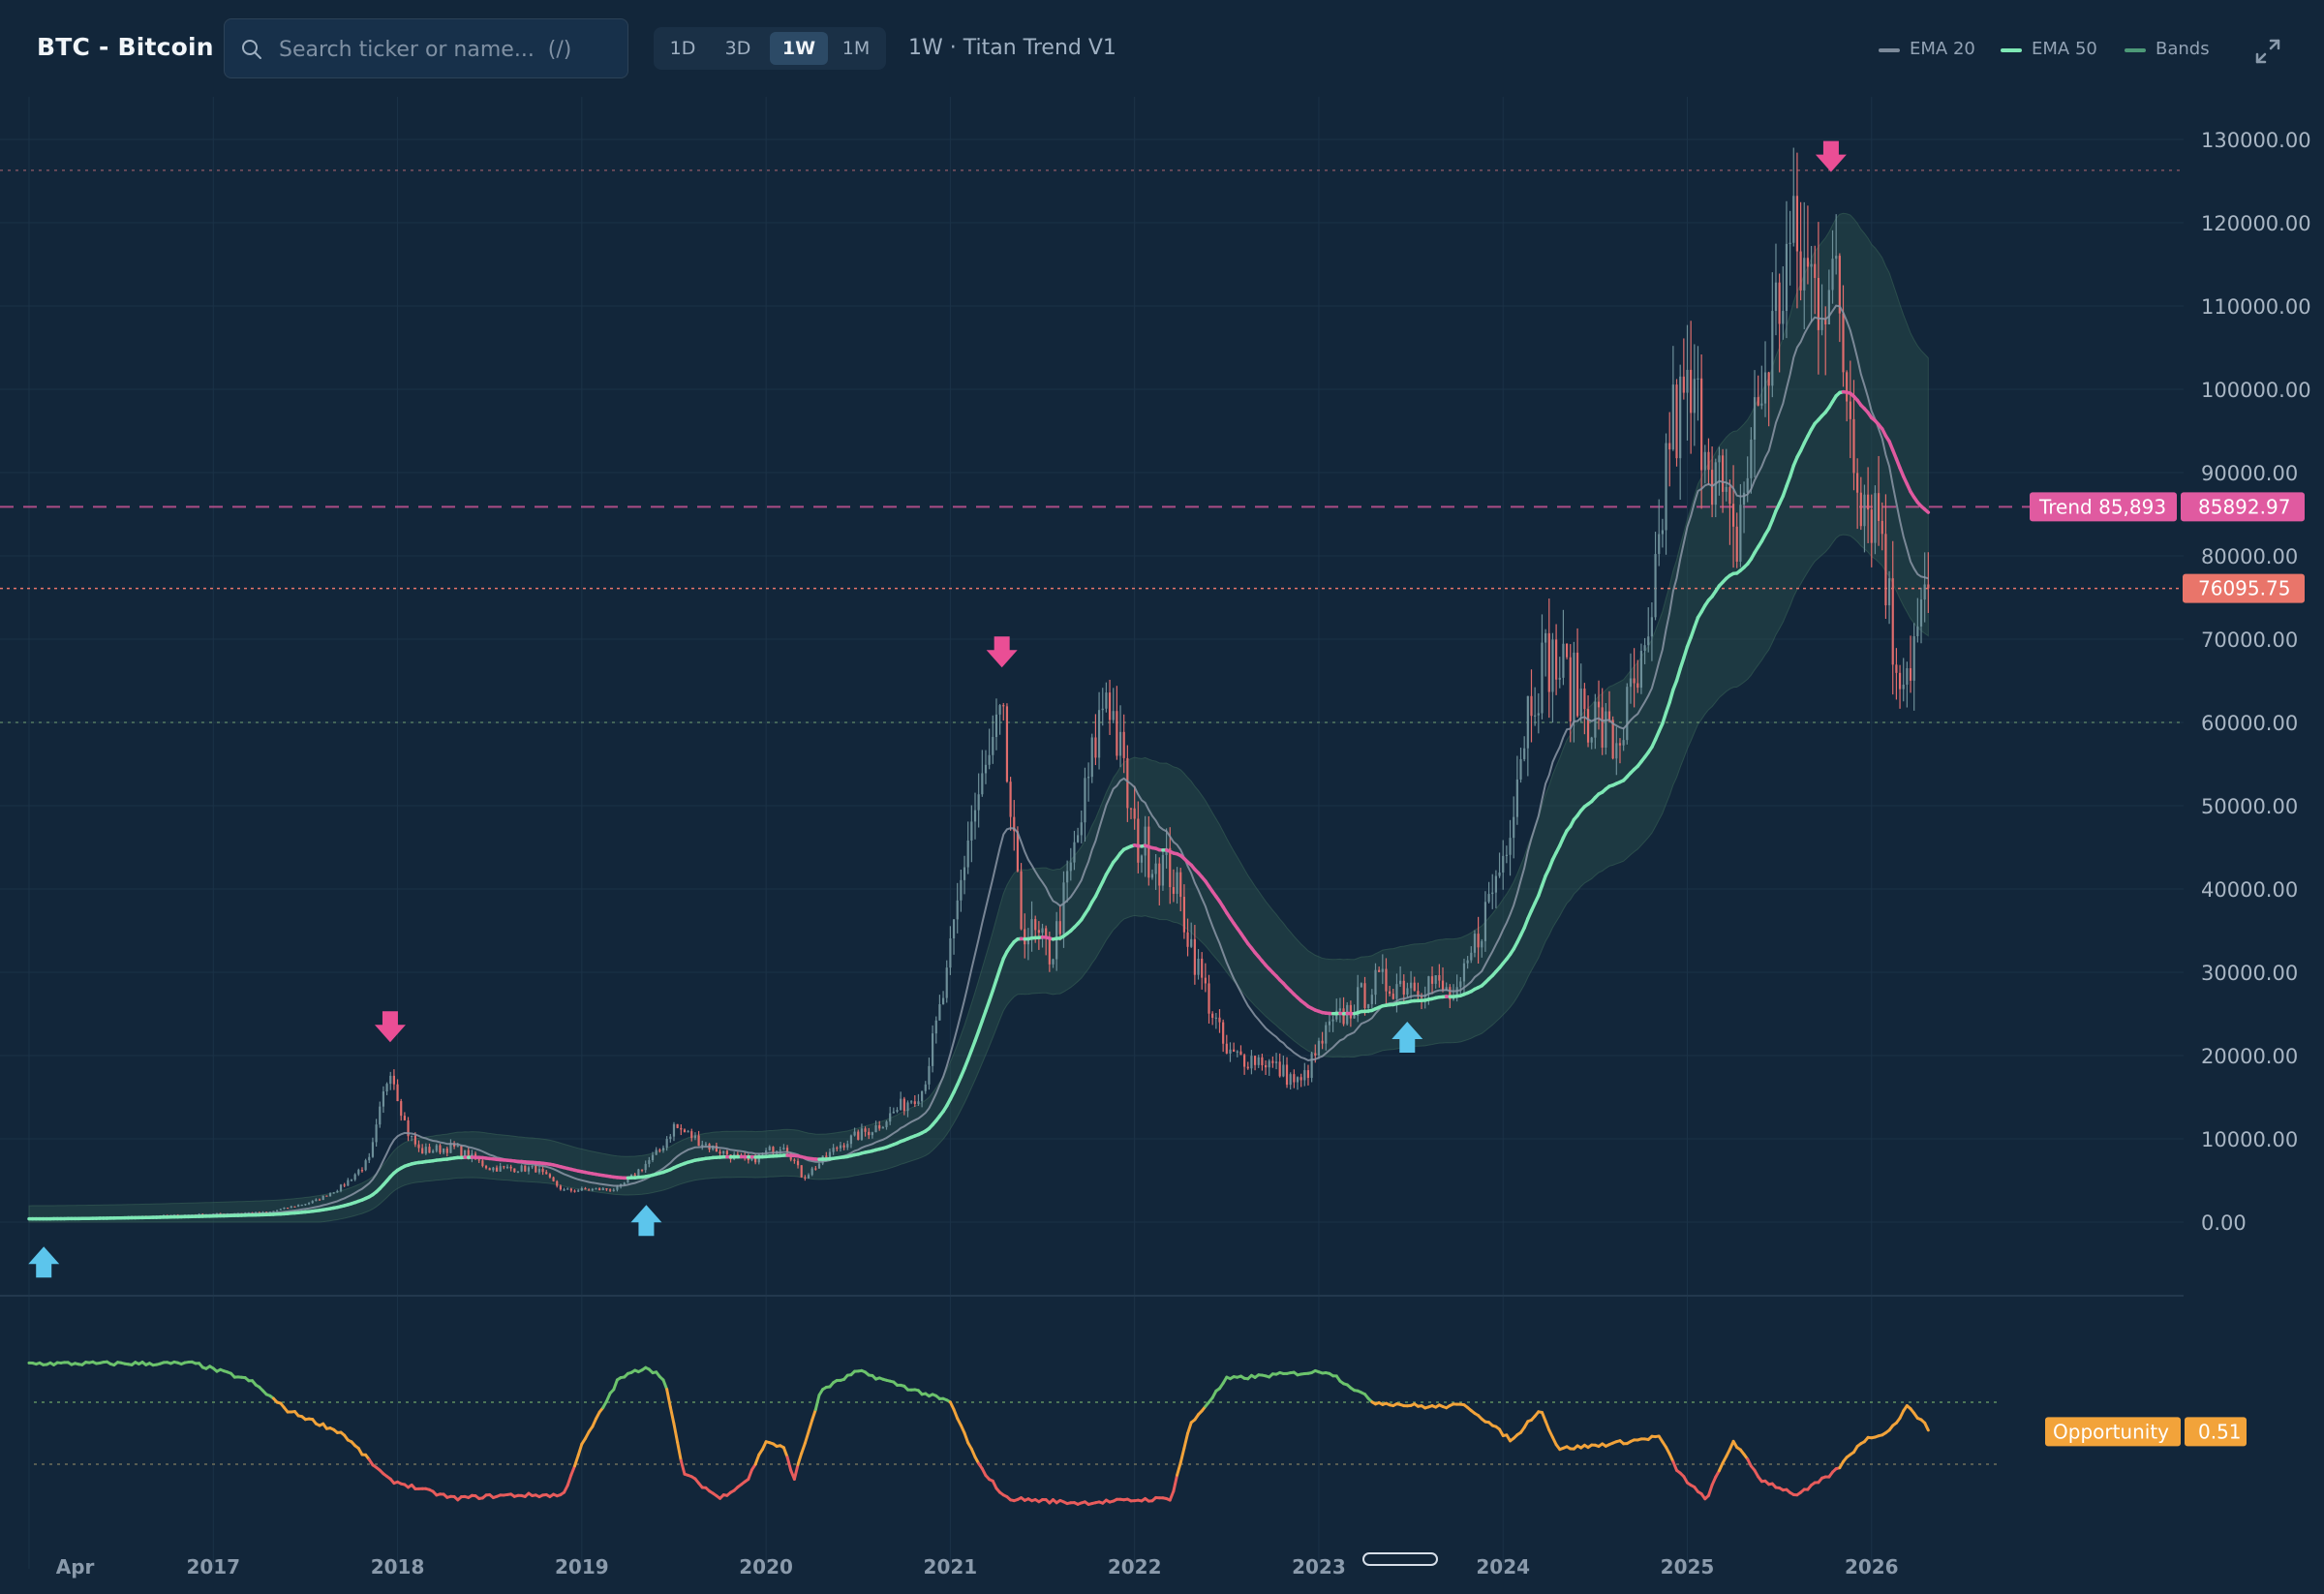 The image size is (2324, 1594). I want to click on x-tick-label: 2022, so click(1135, 1567).